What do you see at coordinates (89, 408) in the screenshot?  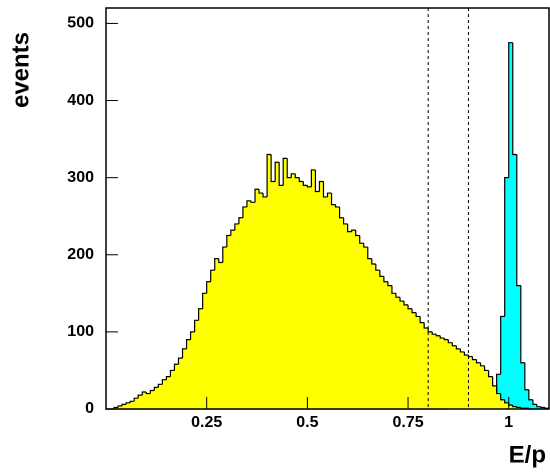 I see `y-tick-label: 0` at bounding box center [89, 408].